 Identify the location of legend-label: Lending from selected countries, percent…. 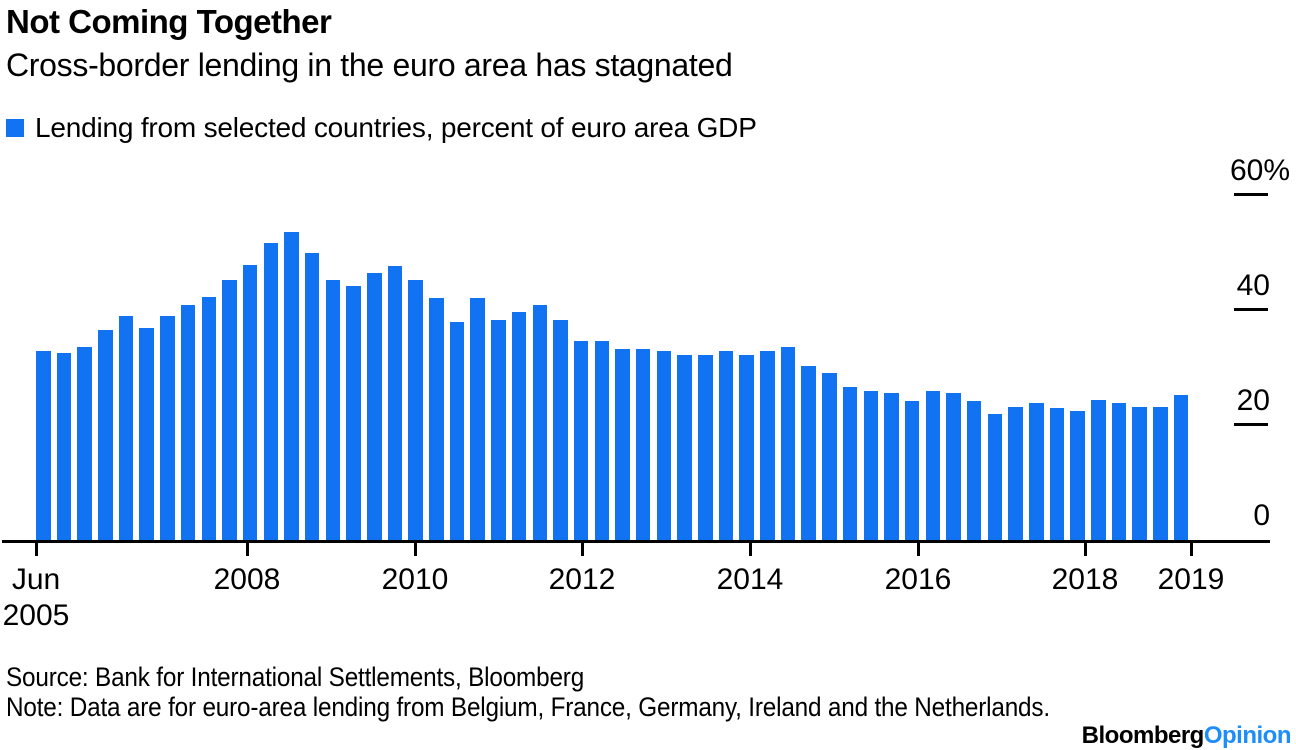
(396, 127).